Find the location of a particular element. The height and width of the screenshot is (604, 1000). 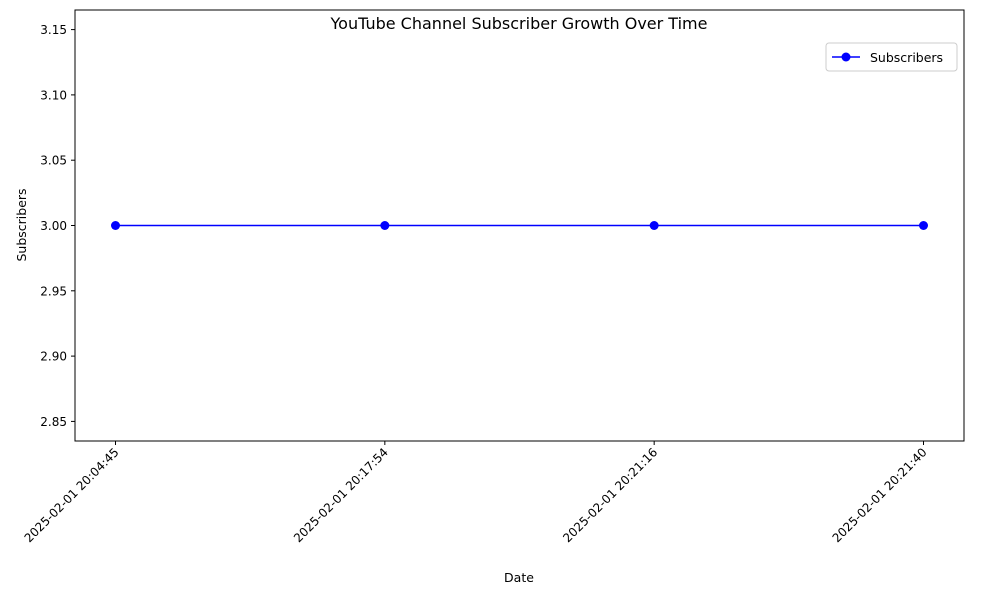

legend-label: Subscribers is located at coordinates (906, 57).